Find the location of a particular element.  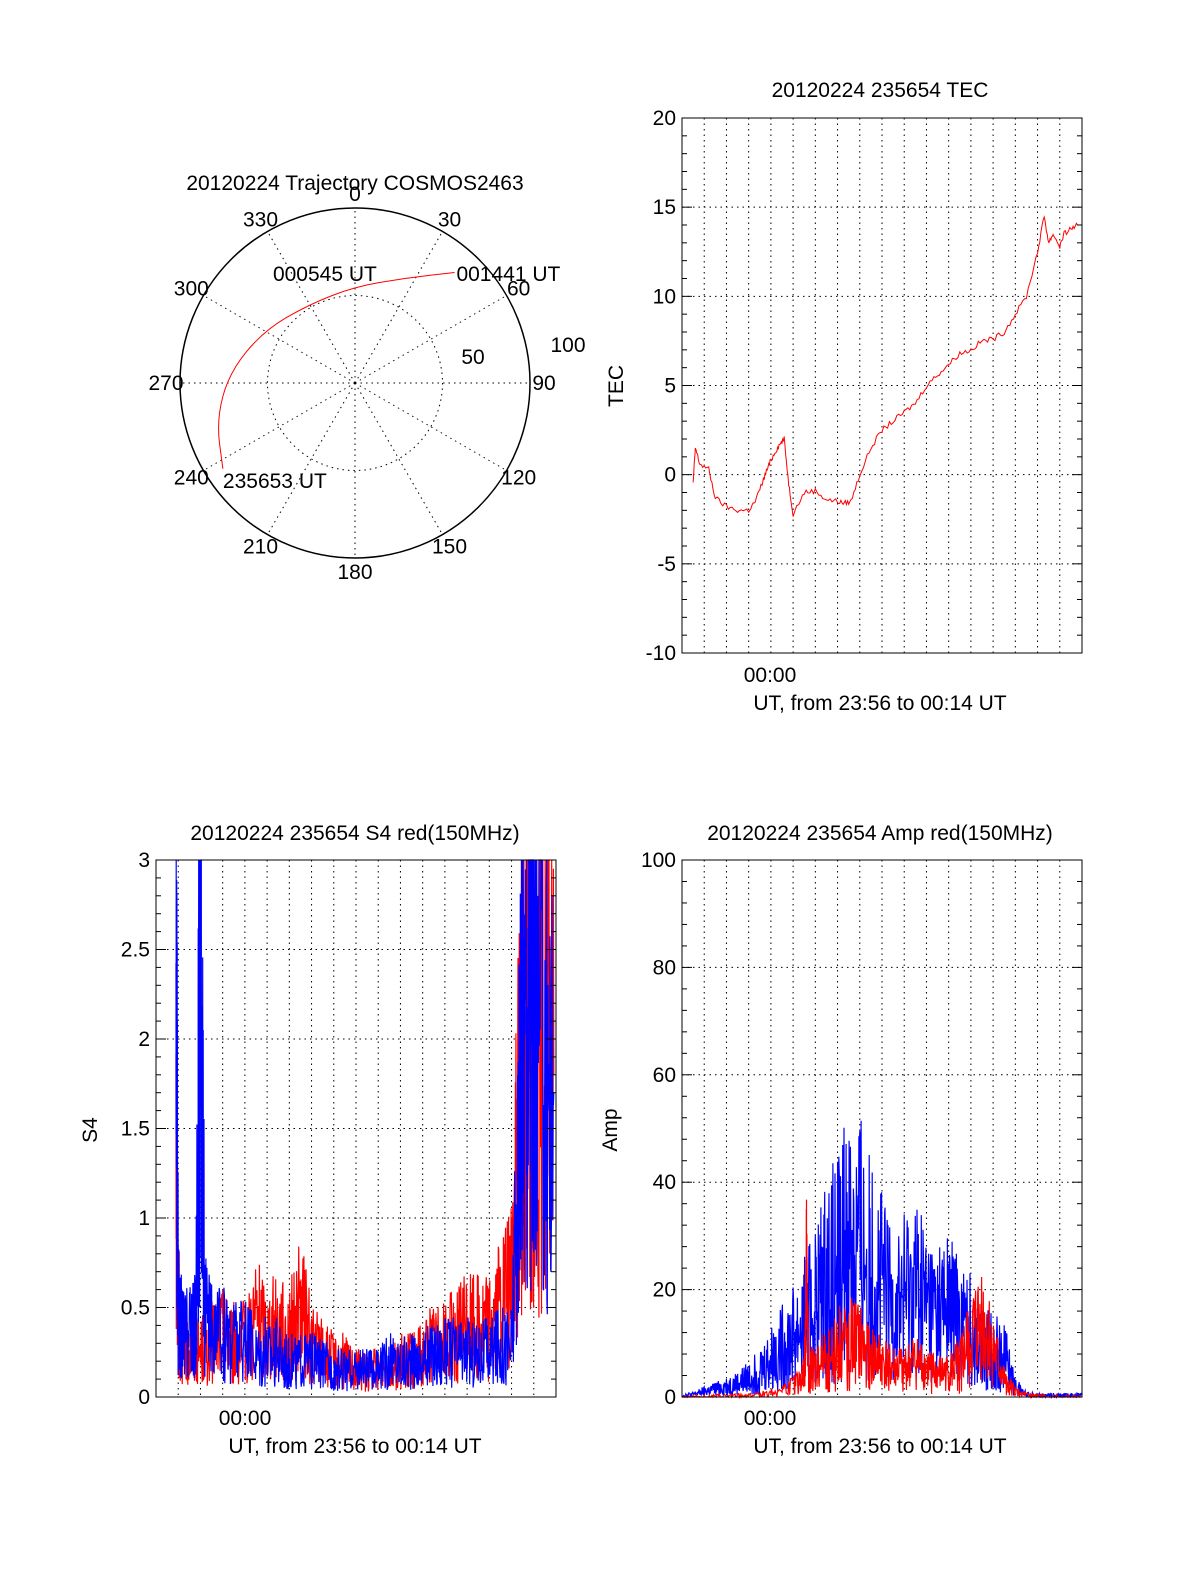

y-tick-label: 80 is located at coordinates (664, 967).